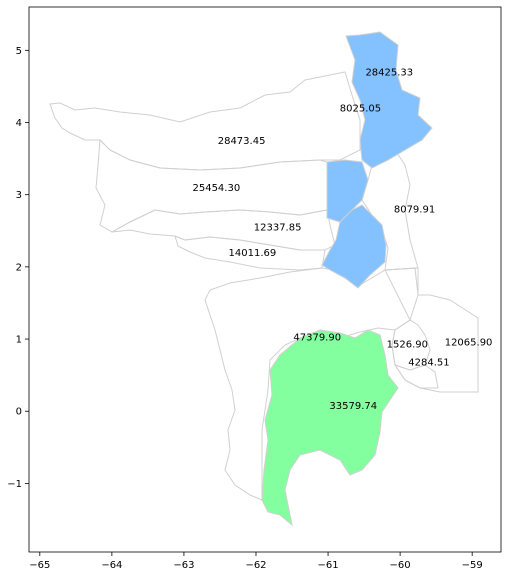 The image size is (506, 575). What do you see at coordinates (19, 51) in the screenshot?
I see `y-tick-label: 5` at bounding box center [19, 51].